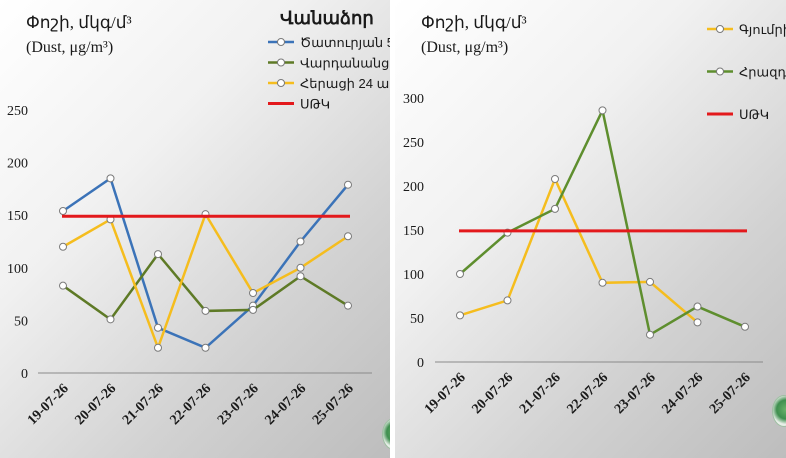  I want to click on legend-label: Գյումրի, so click(762, 29).